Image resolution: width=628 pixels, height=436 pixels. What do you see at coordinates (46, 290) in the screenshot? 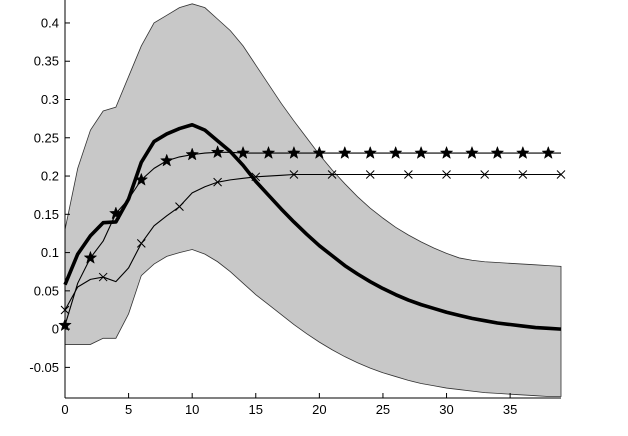
I see `y-tick-label: 0.05` at bounding box center [46, 290].